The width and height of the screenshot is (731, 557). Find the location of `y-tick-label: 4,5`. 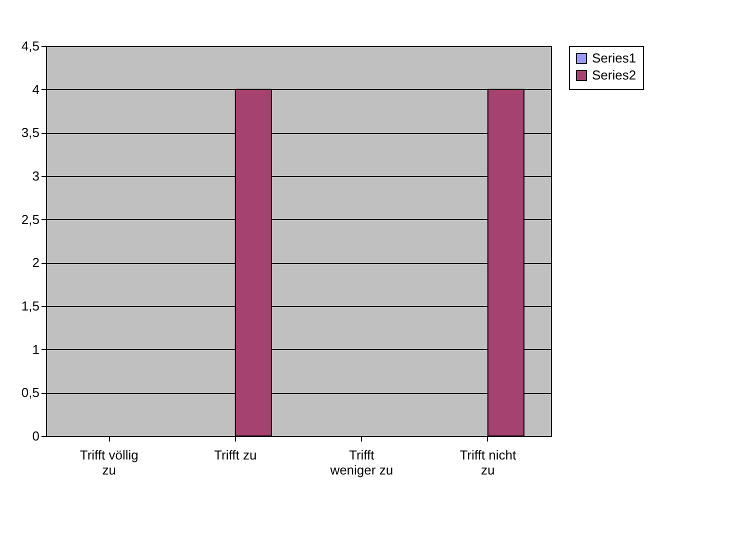

y-tick-label: 4,5 is located at coordinates (30, 46).